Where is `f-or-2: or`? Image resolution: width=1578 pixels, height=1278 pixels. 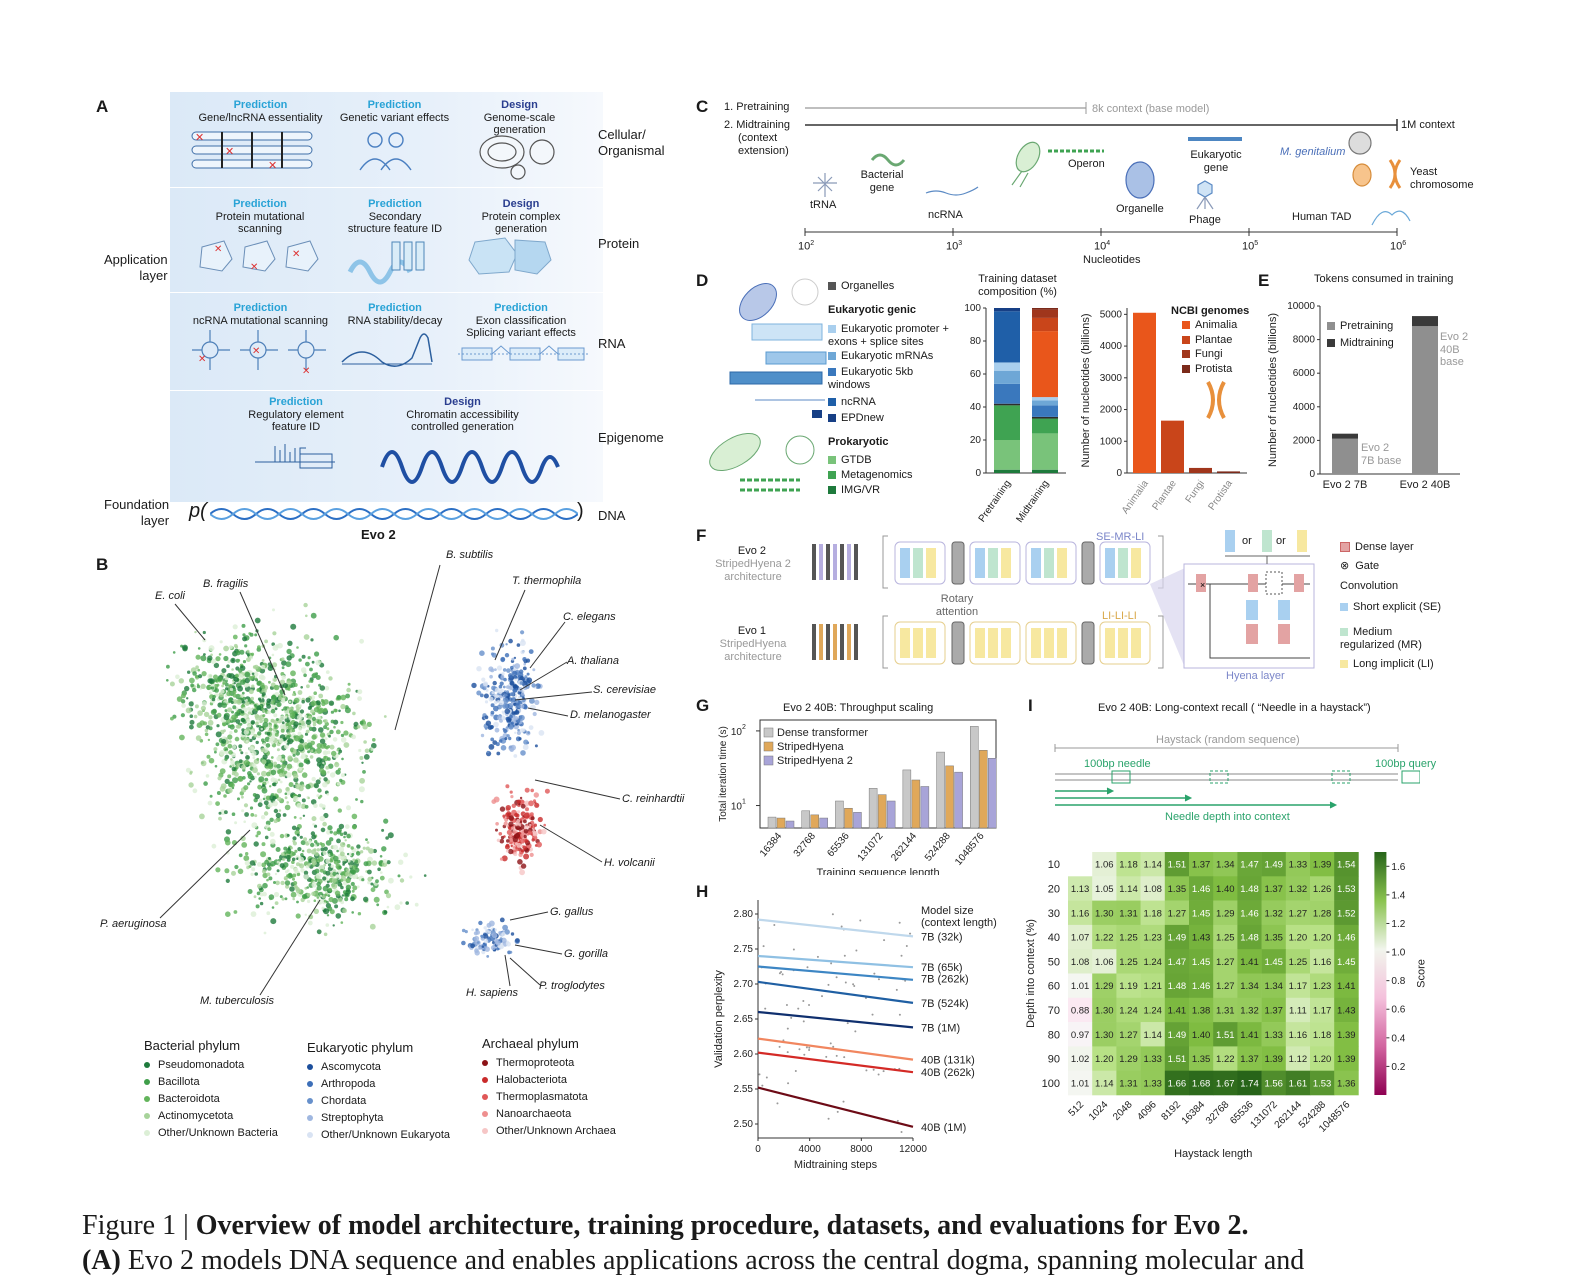 f-or-2: or is located at coordinates (1281, 541).